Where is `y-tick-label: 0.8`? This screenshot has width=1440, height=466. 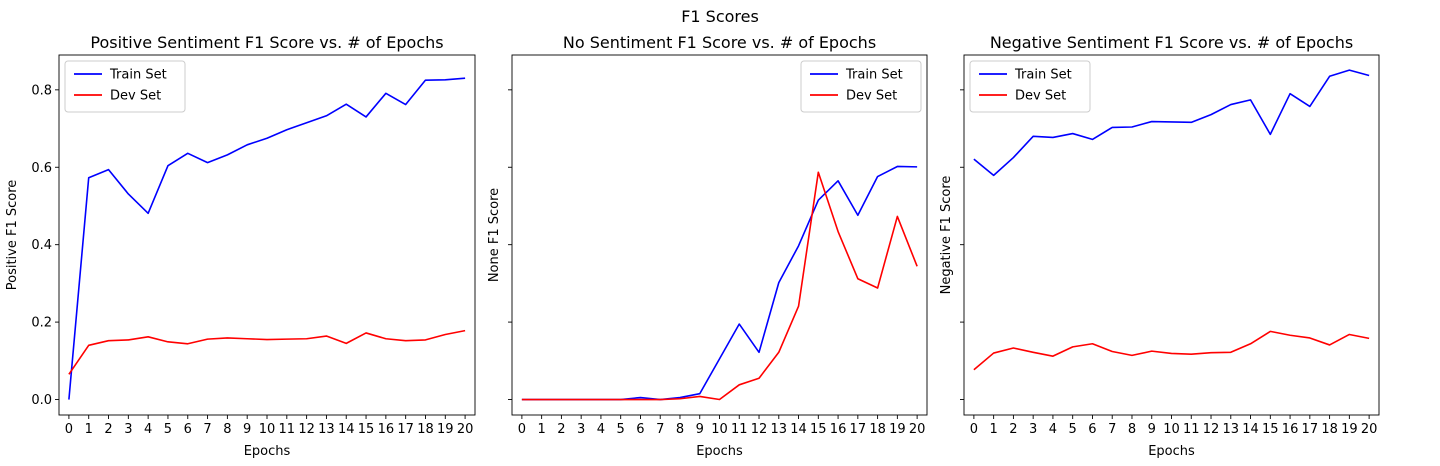
y-tick-label: 0.8 is located at coordinates (41, 90).